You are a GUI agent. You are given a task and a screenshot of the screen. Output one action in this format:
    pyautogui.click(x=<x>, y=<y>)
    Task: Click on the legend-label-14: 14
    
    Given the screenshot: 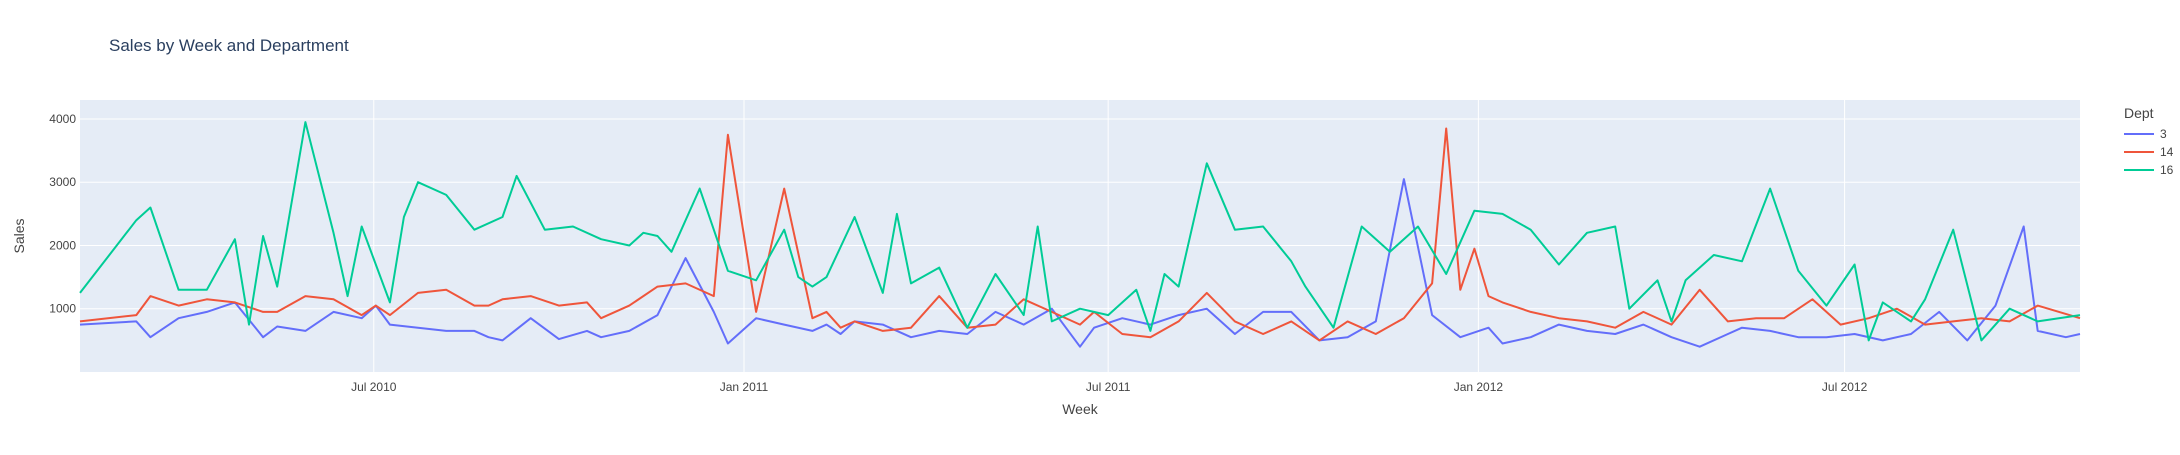 What is the action you would take?
    pyautogui.click(x=2167, y=152)
    